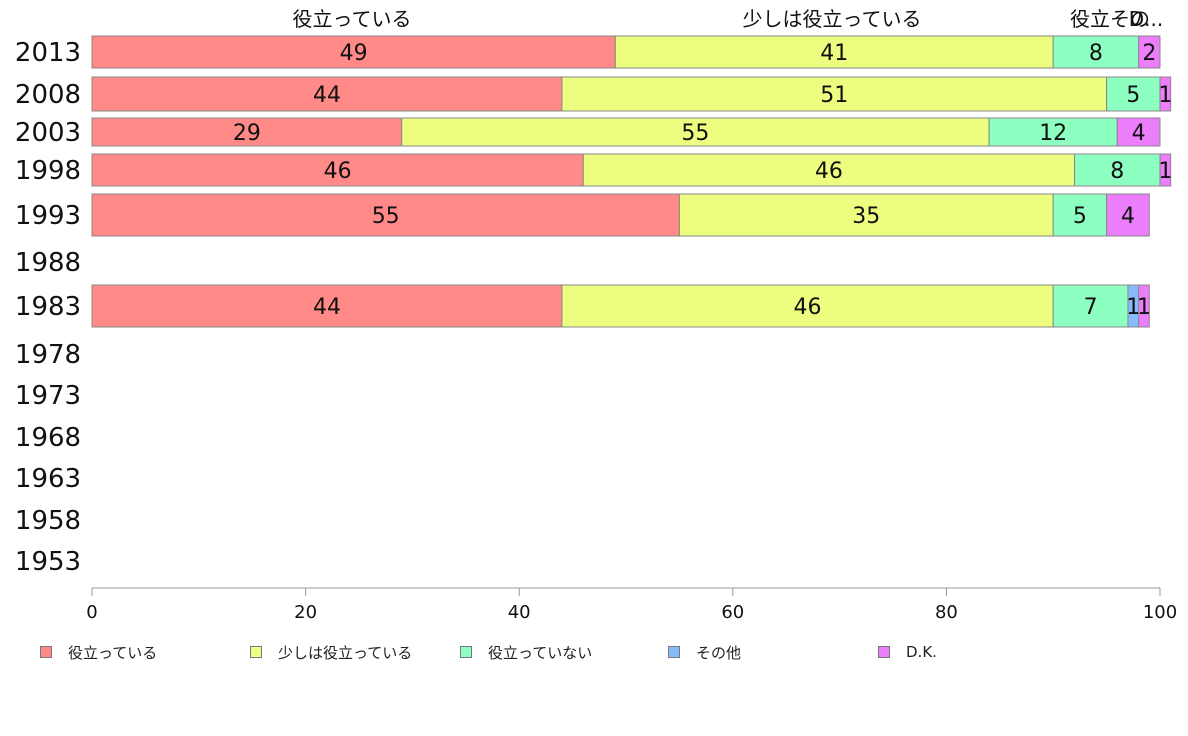 Image resolution: width=1188 pixels, height=736 pixels. I want to click on x-tick-label: 0, so click(91, 612).